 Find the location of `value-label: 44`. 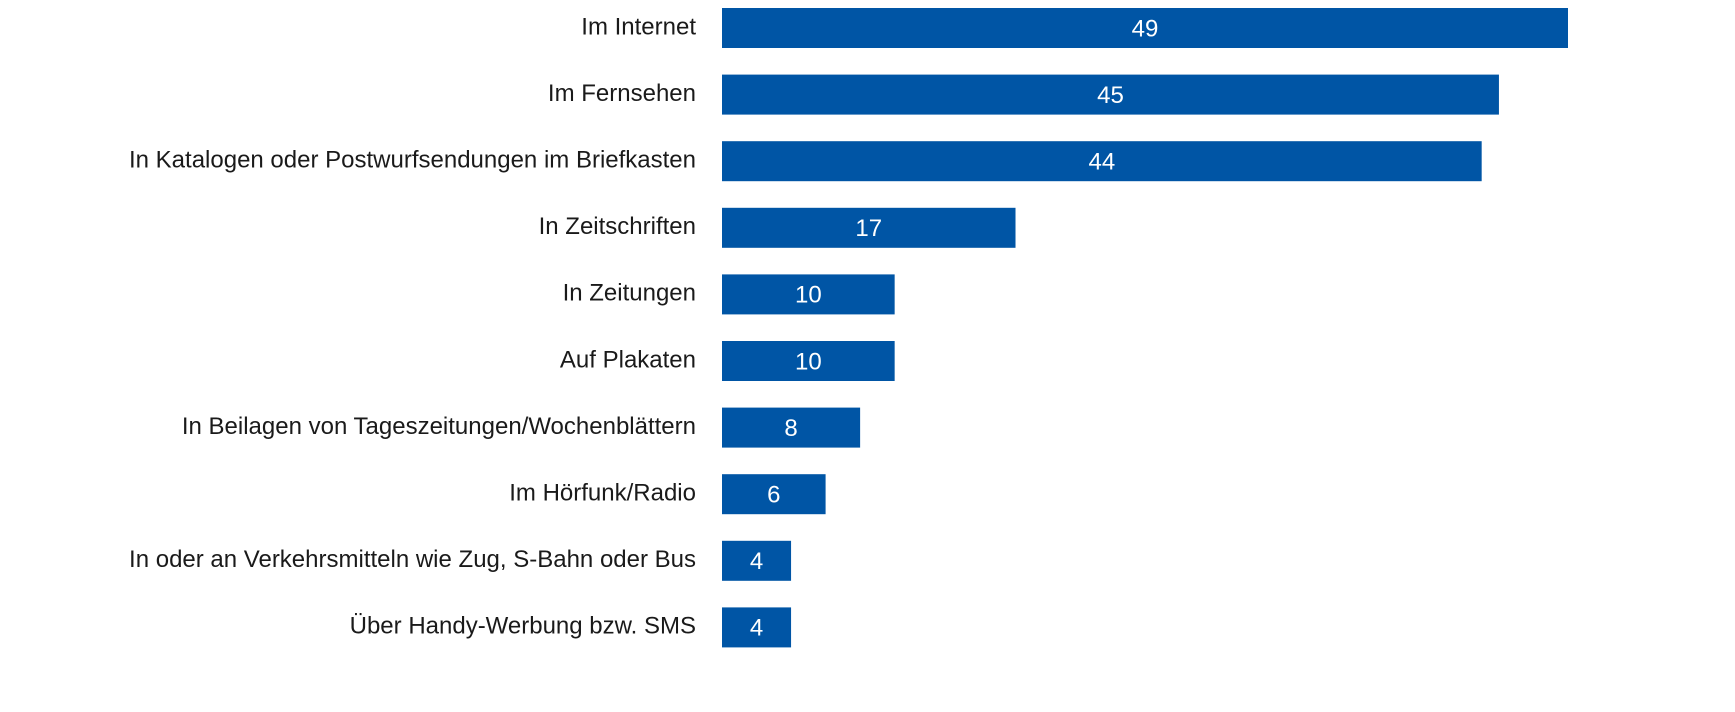

value-label: 44 is located at coordinates (1101, 162).